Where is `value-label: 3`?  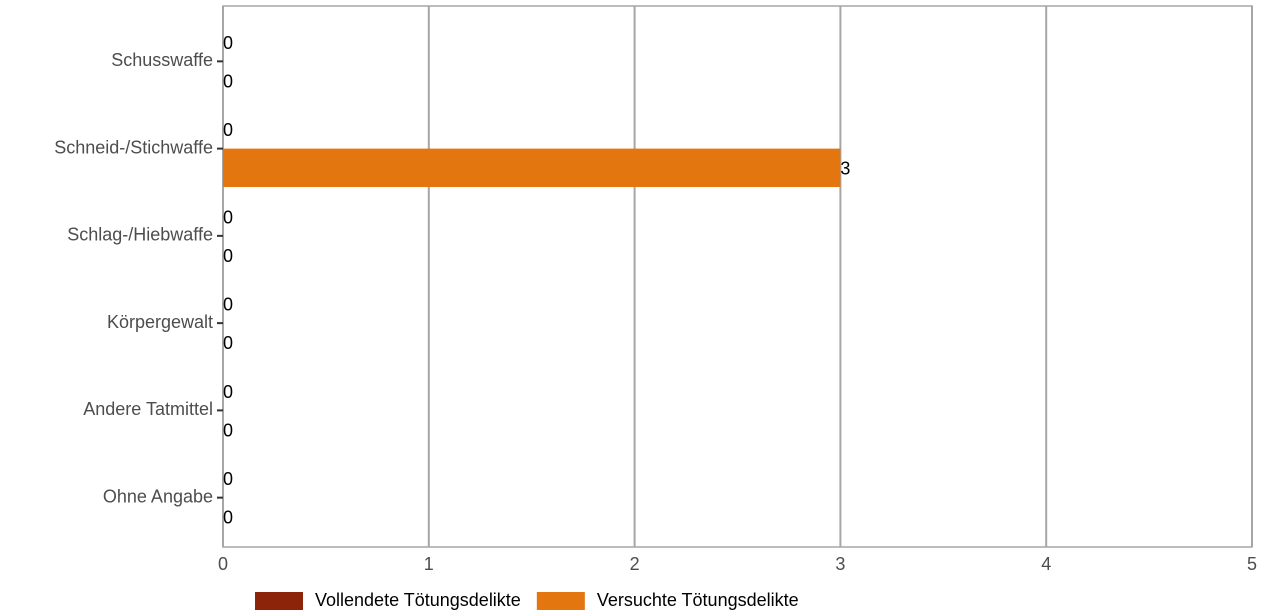 value-label: 3 is located at coordinates (845, 169).